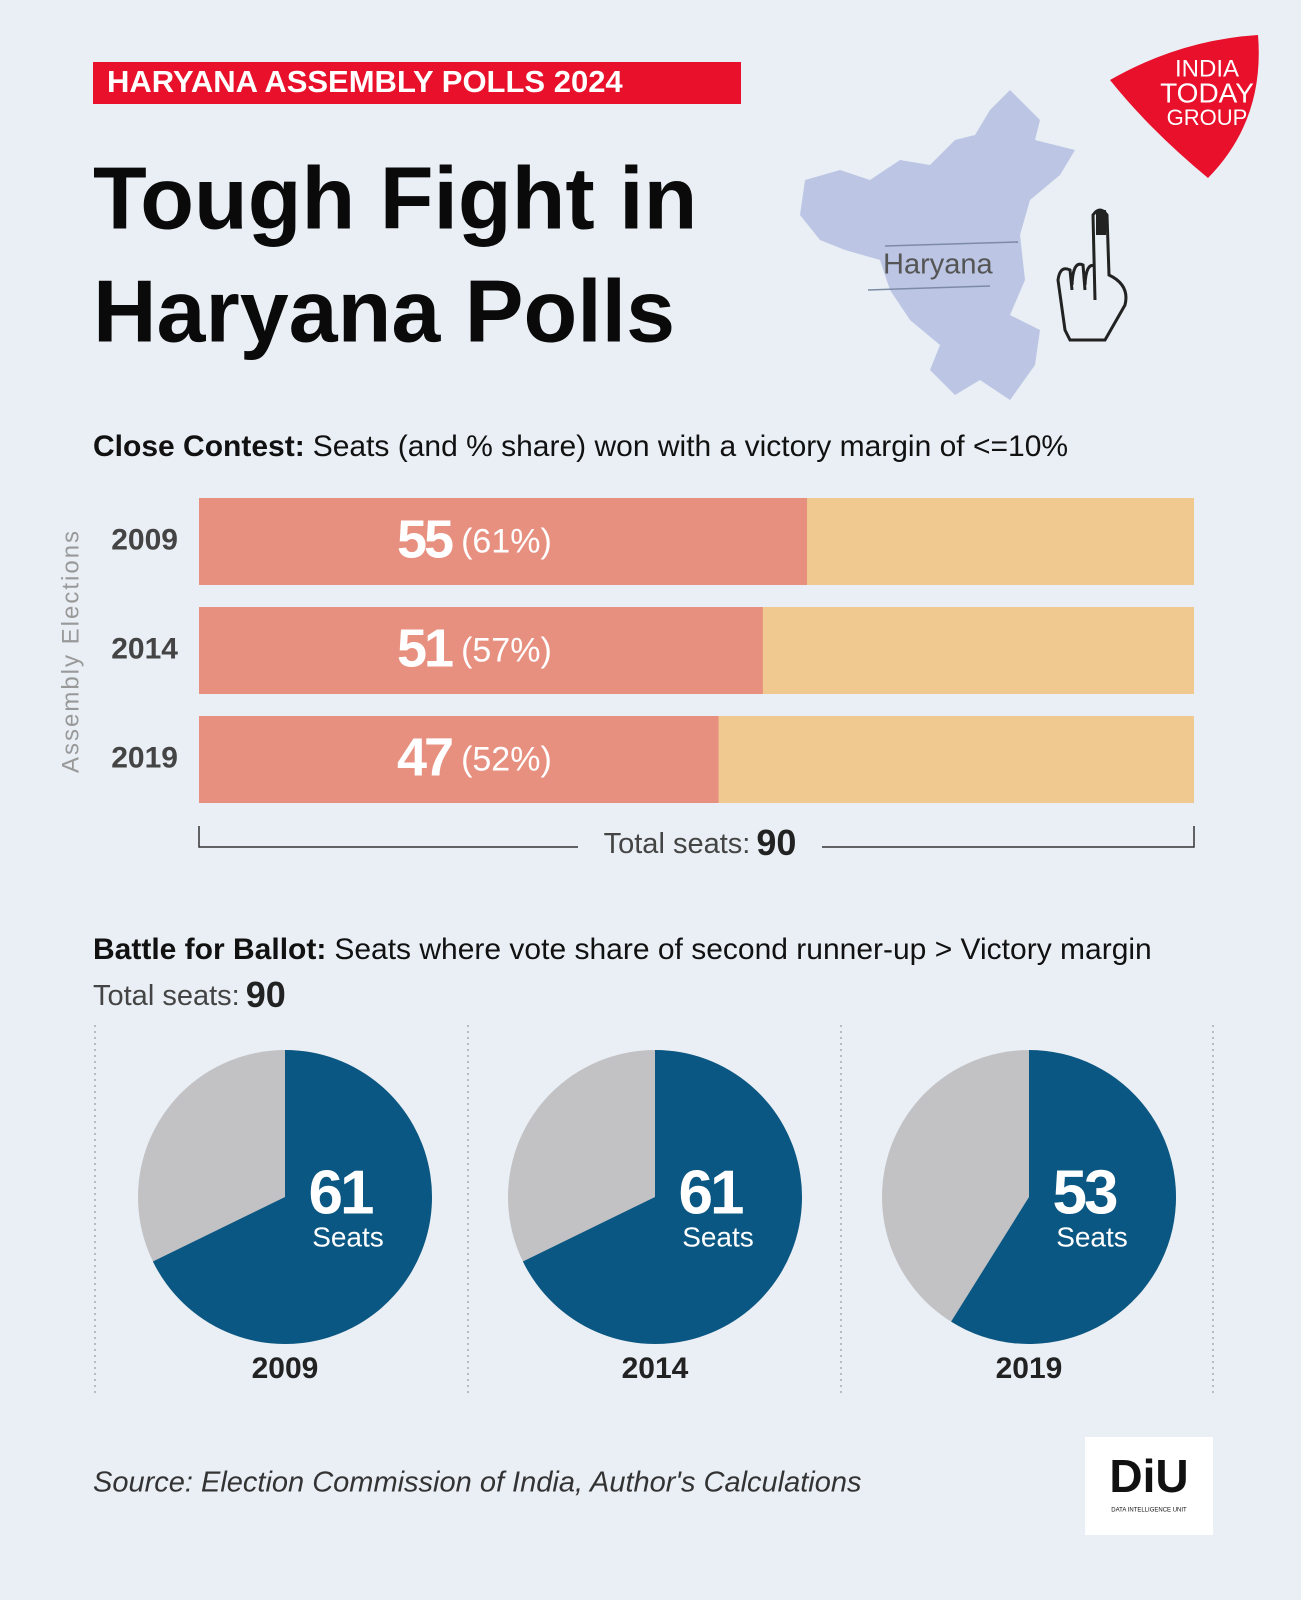 The height and width of the screenshot is (1600, 1301). Describe the element at coordinates (1085, 1192) in the screenshot. I see `pie-value: 53` at that location.